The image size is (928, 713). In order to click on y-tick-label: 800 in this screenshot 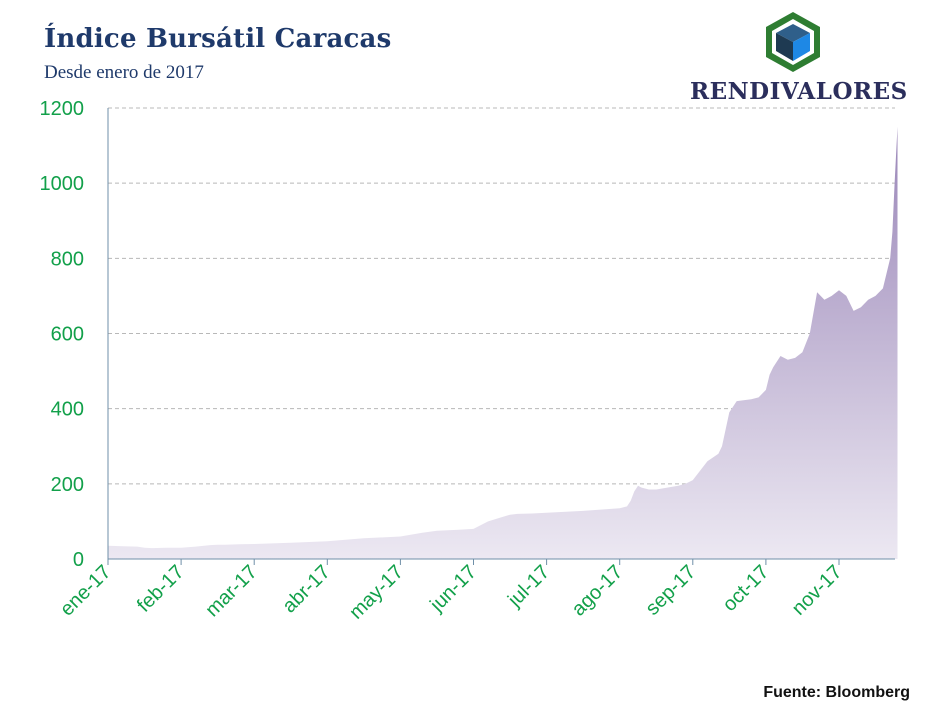, I will do `click(67, 259)`.